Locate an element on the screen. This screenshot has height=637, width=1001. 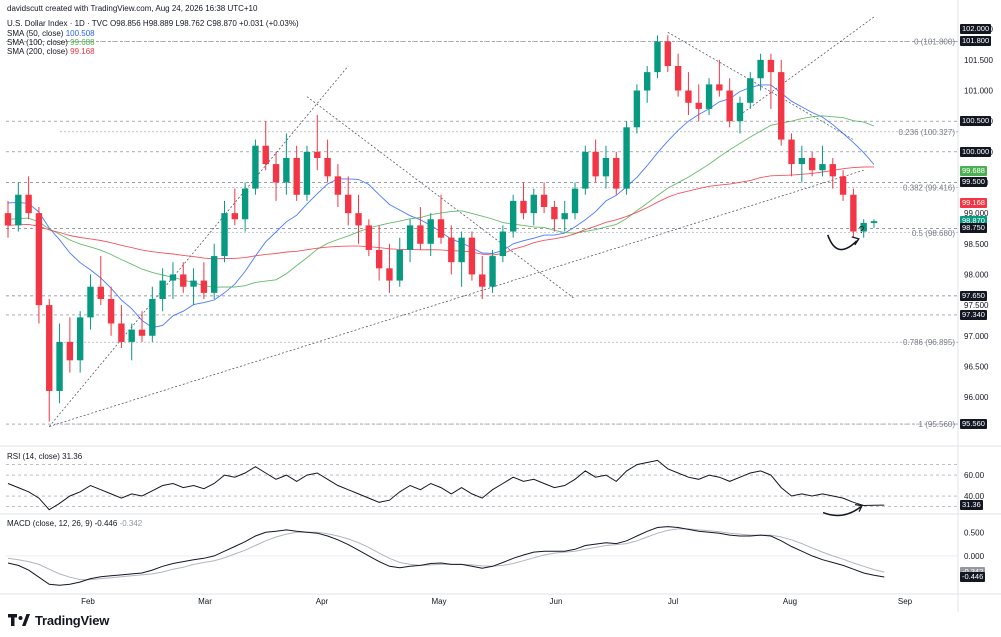
fib-level-label: 0.786 (96.895) is located at coordinates (929, 342).